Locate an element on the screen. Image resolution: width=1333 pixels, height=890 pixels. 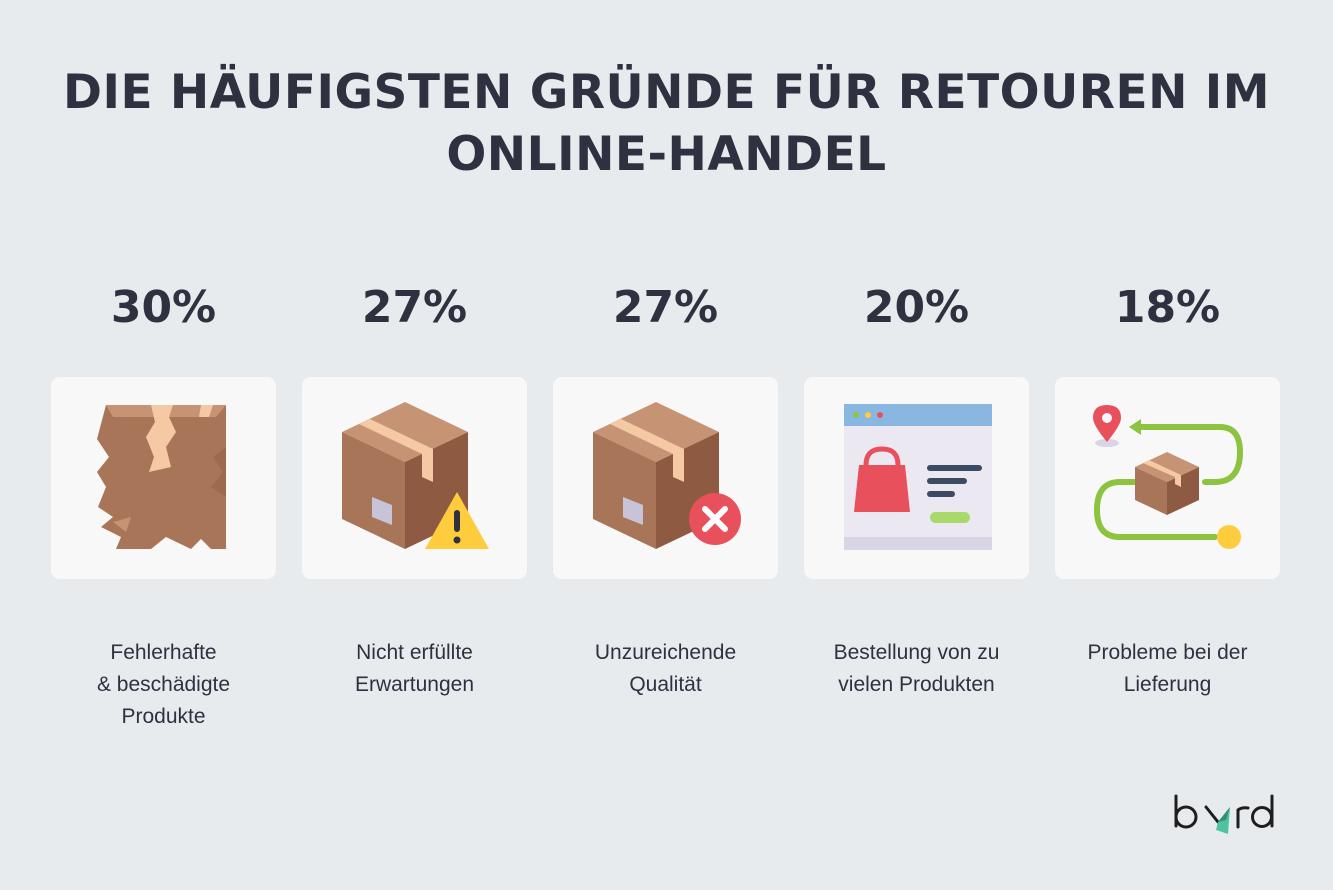
box-error-icon is located at coordinates (667, 475).